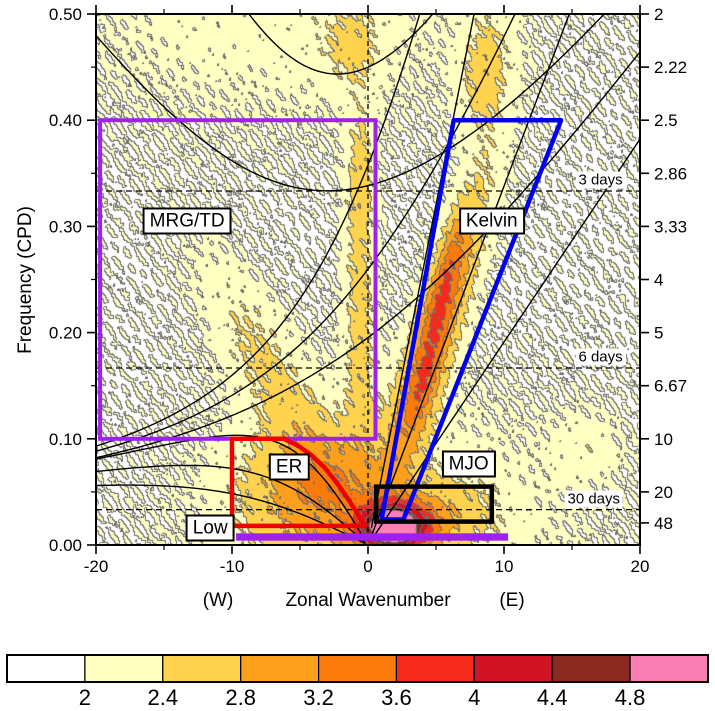 Image resolution: width=715 pixels, height=711 pixels. I want to click on right-tick-label: 2.22, so click(670, 67).